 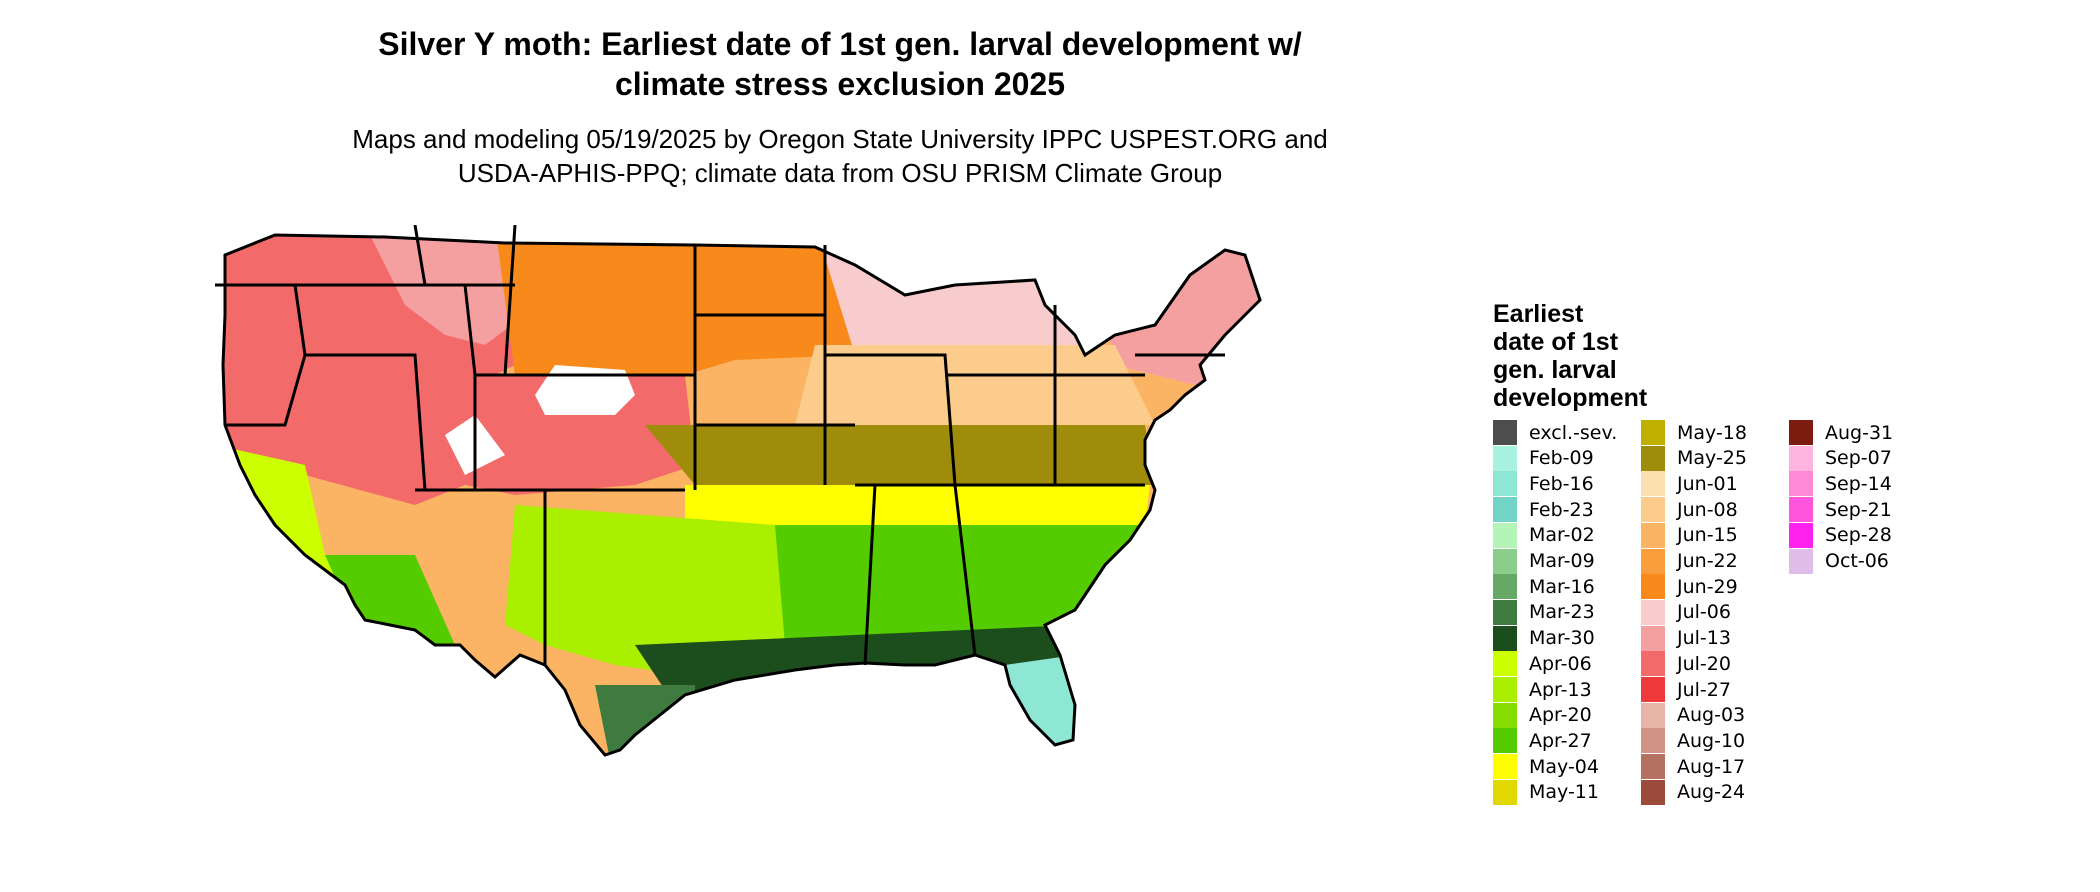 I want to click on border-or-ca, so click(x=266, y=355).